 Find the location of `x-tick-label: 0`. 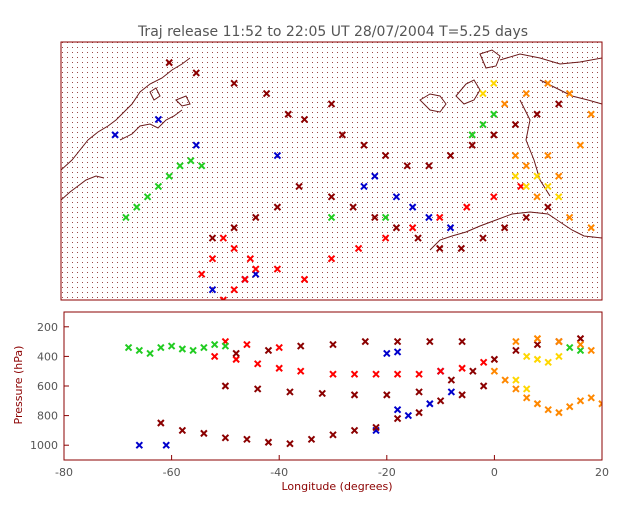

x-tick-label: 0 is located at coordinates (494, 472).